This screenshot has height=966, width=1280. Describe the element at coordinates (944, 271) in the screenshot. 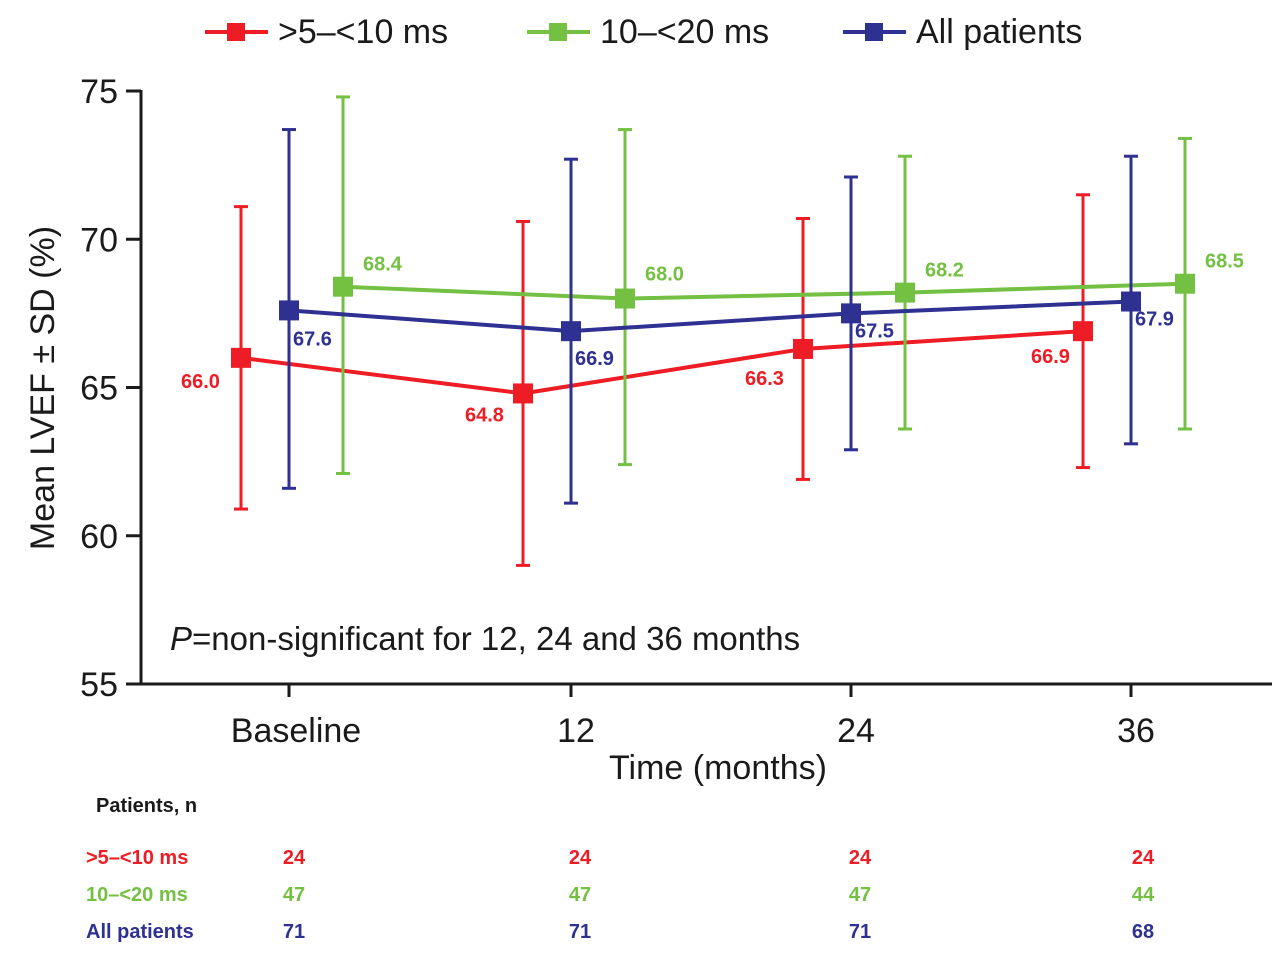

I see `data-label-s1-2: 68.2` at that location.